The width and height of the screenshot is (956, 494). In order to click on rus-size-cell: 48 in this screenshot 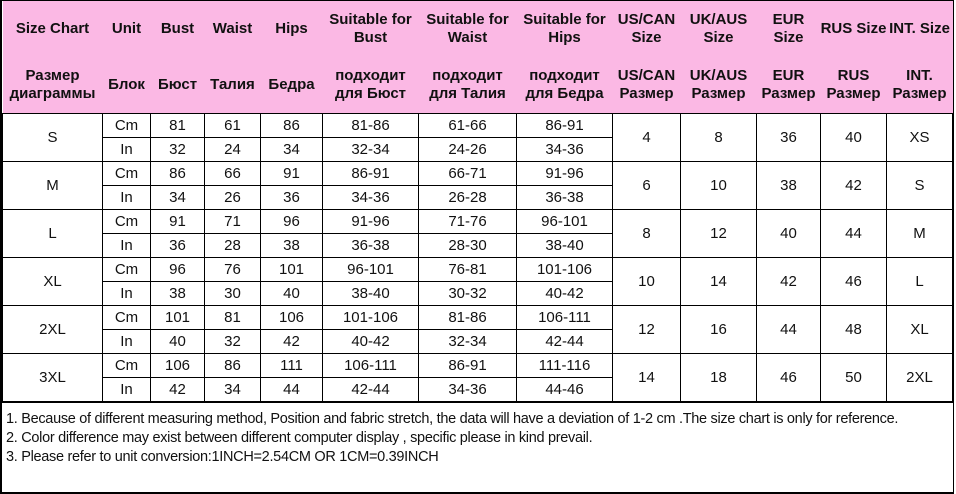, I will do `click(853, 329)`.